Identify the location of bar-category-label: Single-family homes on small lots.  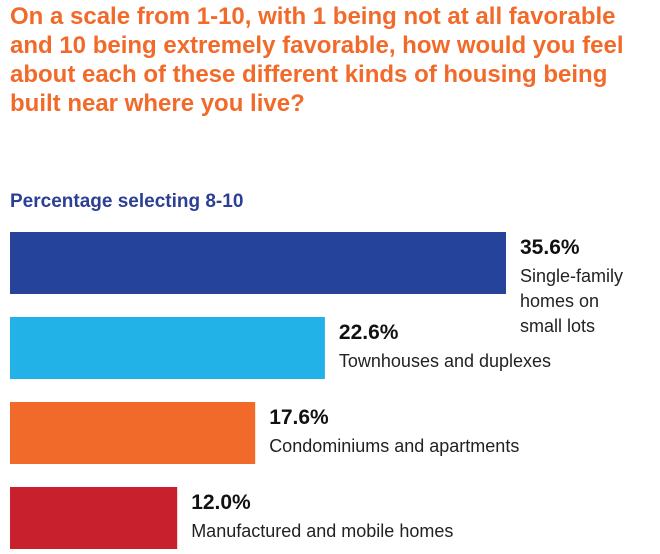
(571, 301).